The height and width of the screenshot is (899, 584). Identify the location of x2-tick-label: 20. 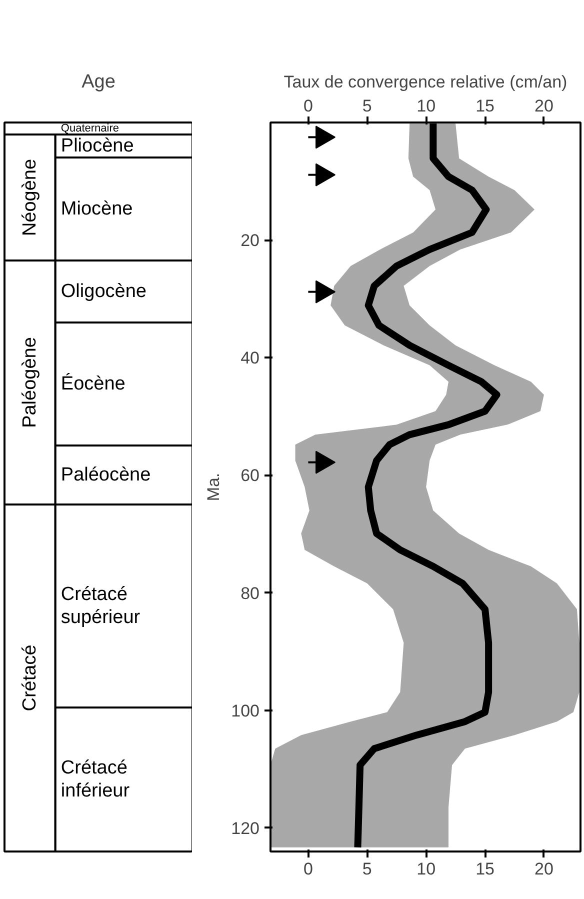
(544, 869).